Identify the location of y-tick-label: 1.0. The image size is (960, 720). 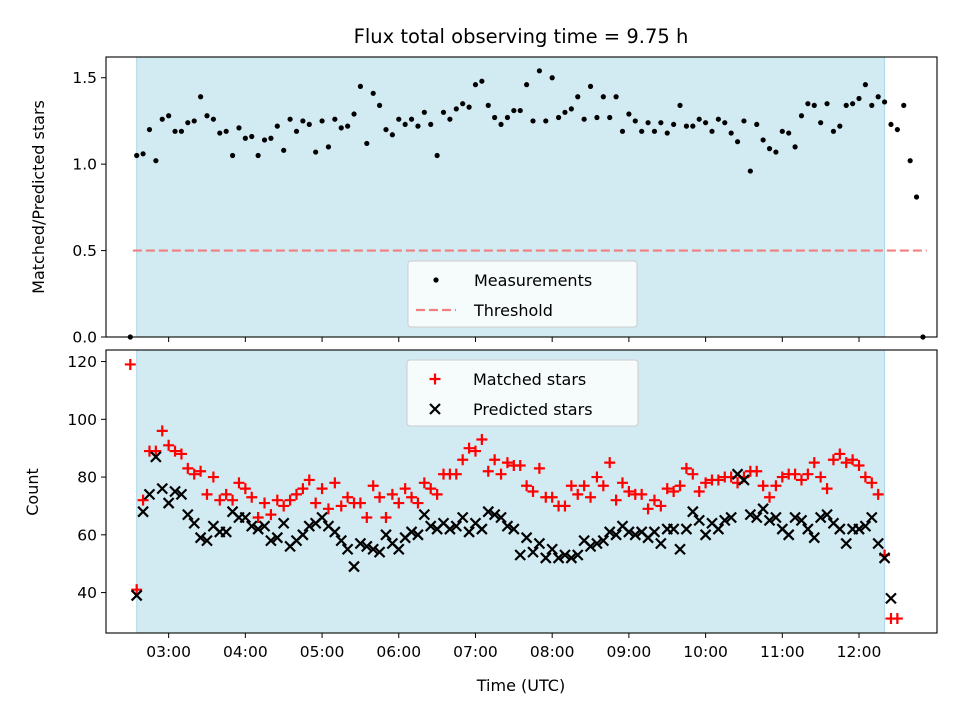
(84, 165).